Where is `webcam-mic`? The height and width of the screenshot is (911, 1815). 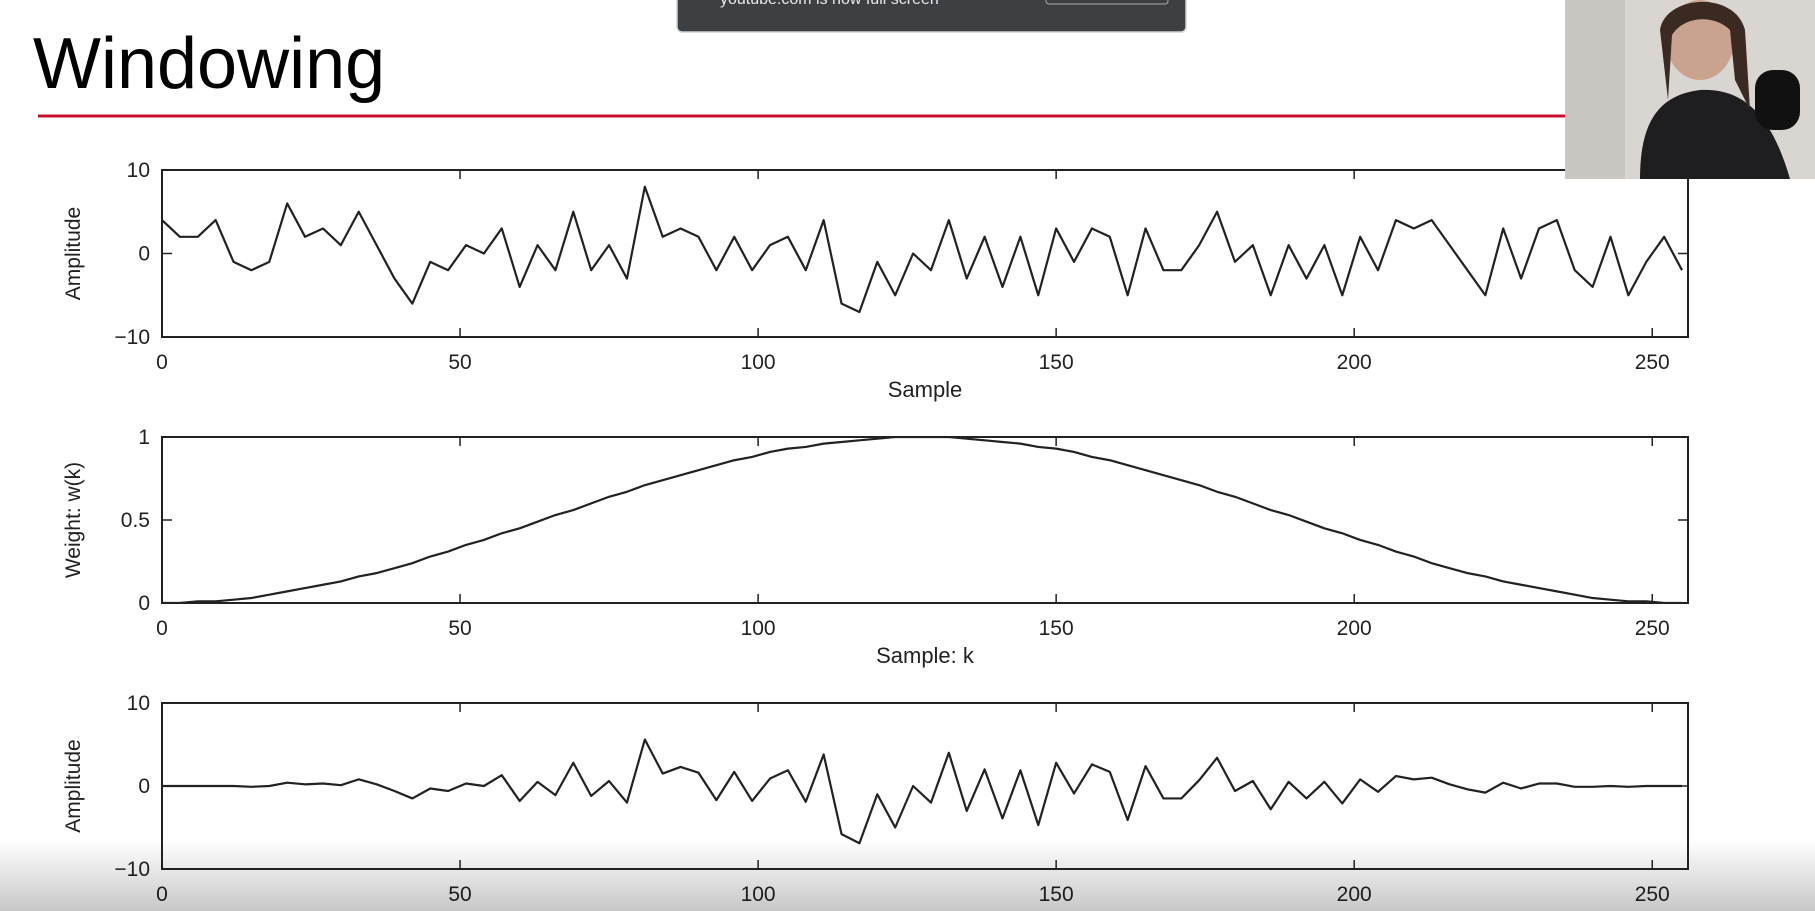
webcam-mic is located at coordinates (1777, 100).